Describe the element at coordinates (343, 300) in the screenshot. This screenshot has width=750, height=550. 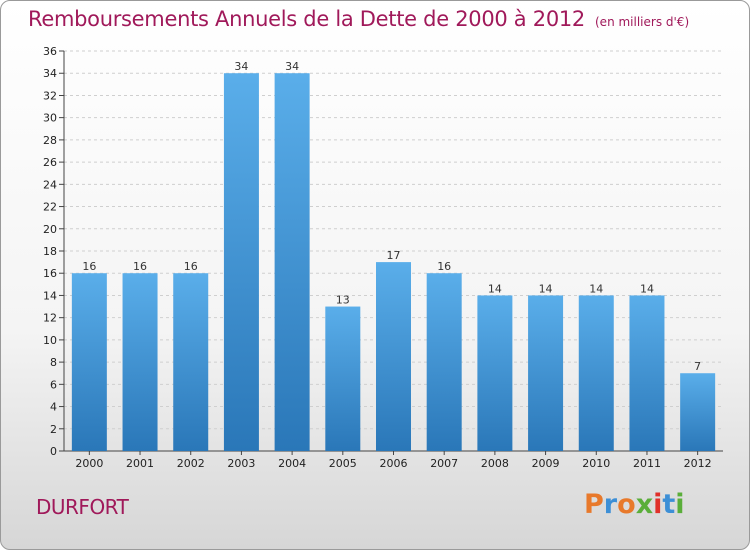
I see `bar-value-label: 13` at that location.